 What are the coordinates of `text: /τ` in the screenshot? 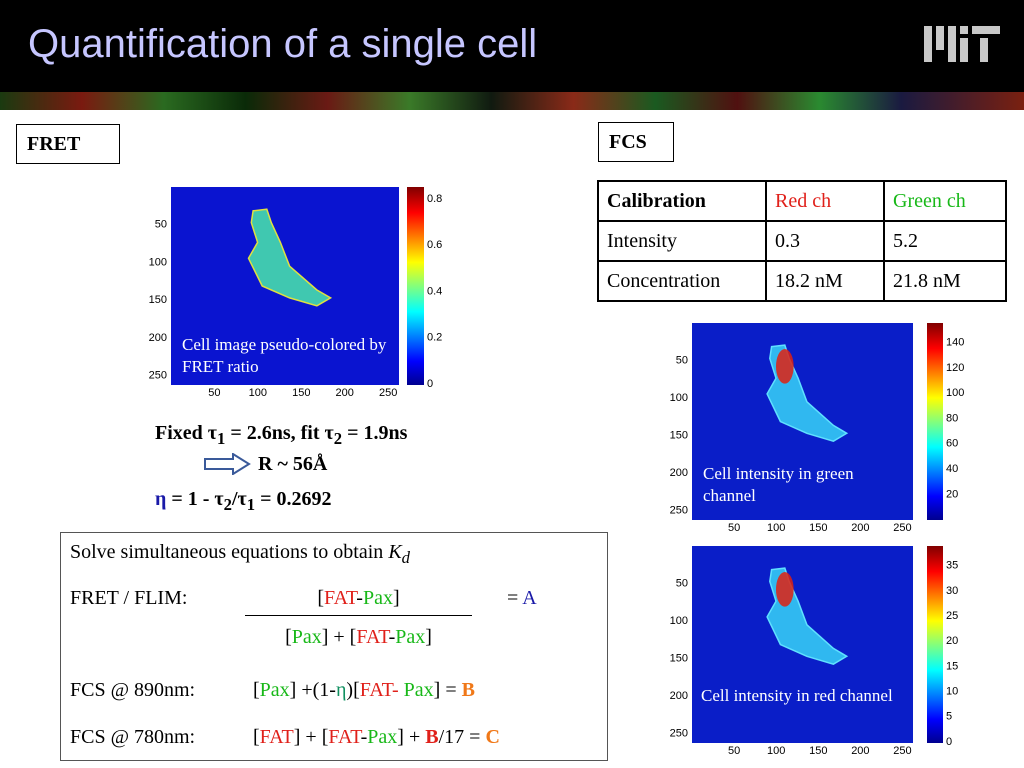 It's located at (239, 499).